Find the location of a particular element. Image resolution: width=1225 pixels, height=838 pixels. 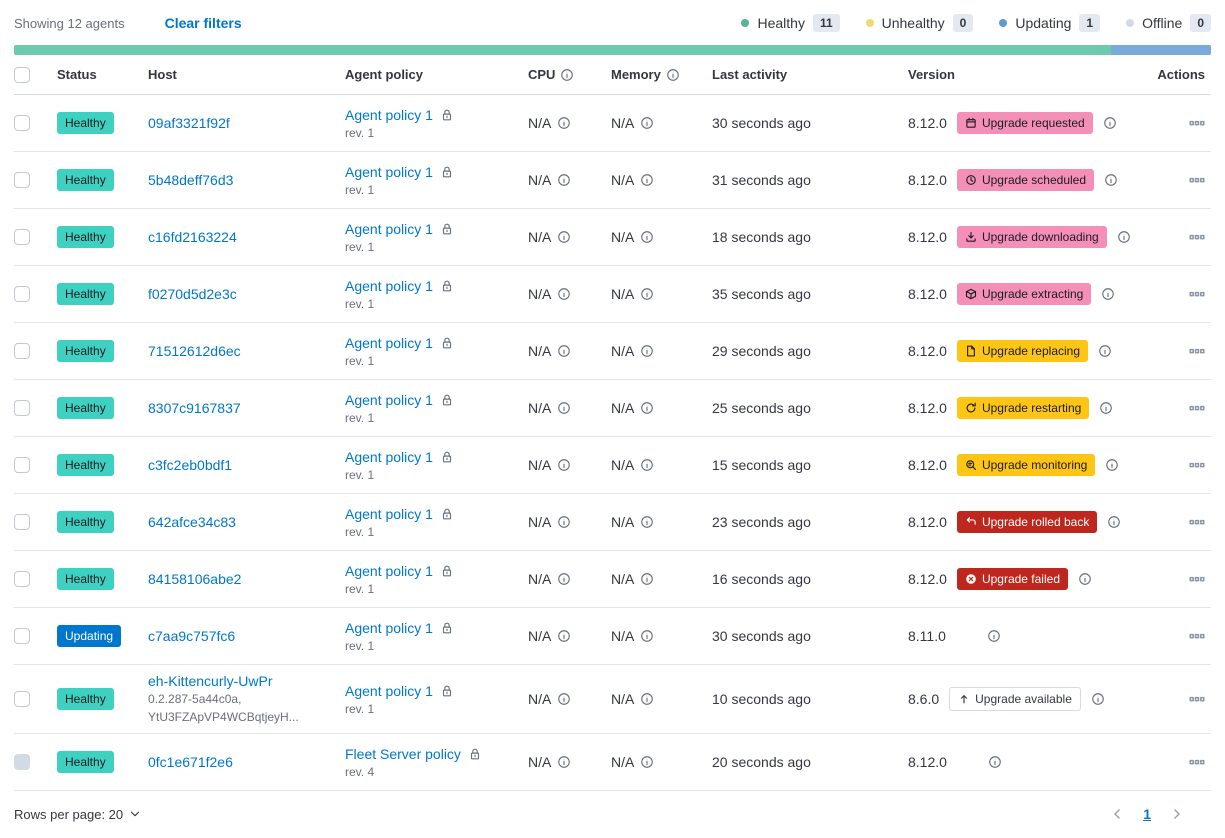

previous-page-button is located at coordinates (1117, 814).